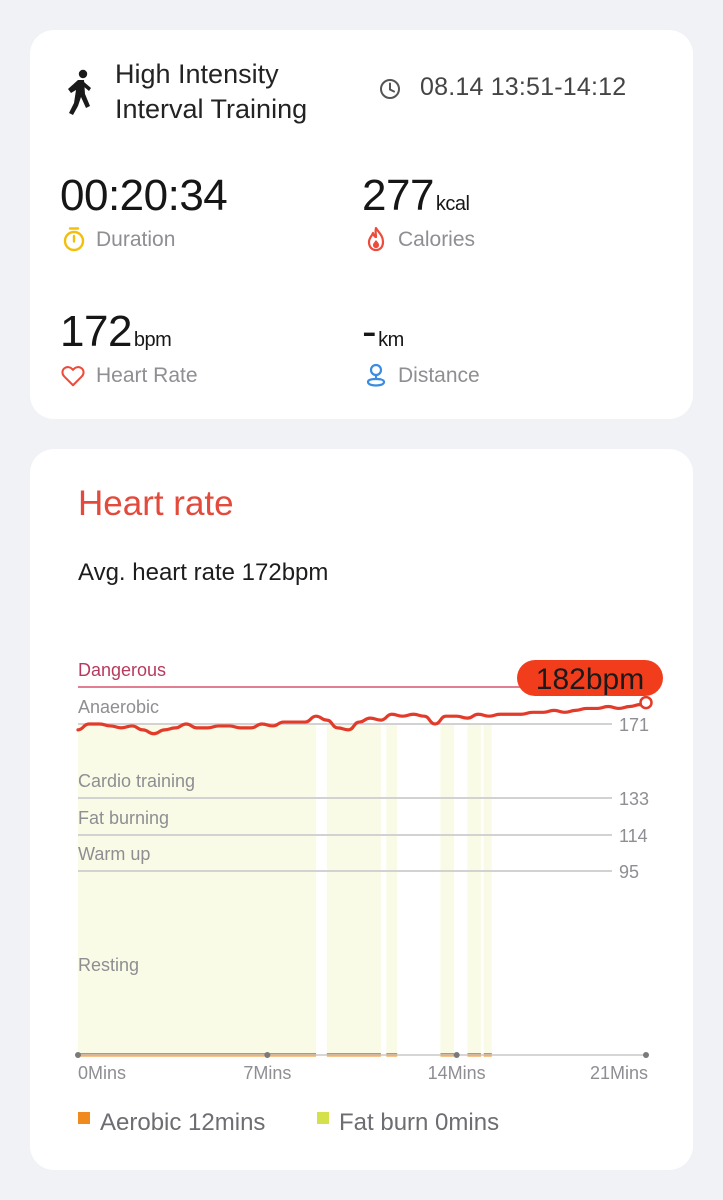 The height and width of the screenshot is (1200, 723). Describe the element at coordinates (452, 204) in the screenshot. I see `calories-unit: kcal` at that location.